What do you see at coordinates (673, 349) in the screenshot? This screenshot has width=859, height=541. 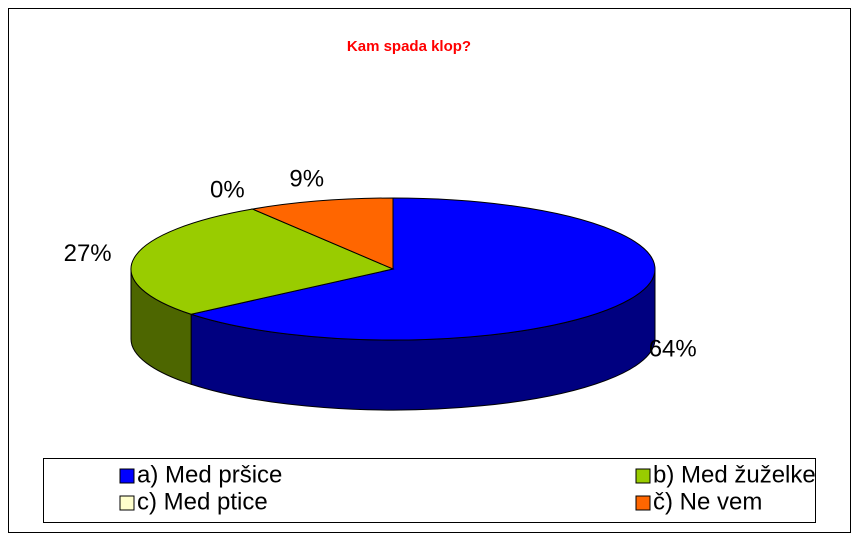 I see `data-label: 64%` at bounding box center [673, 349].